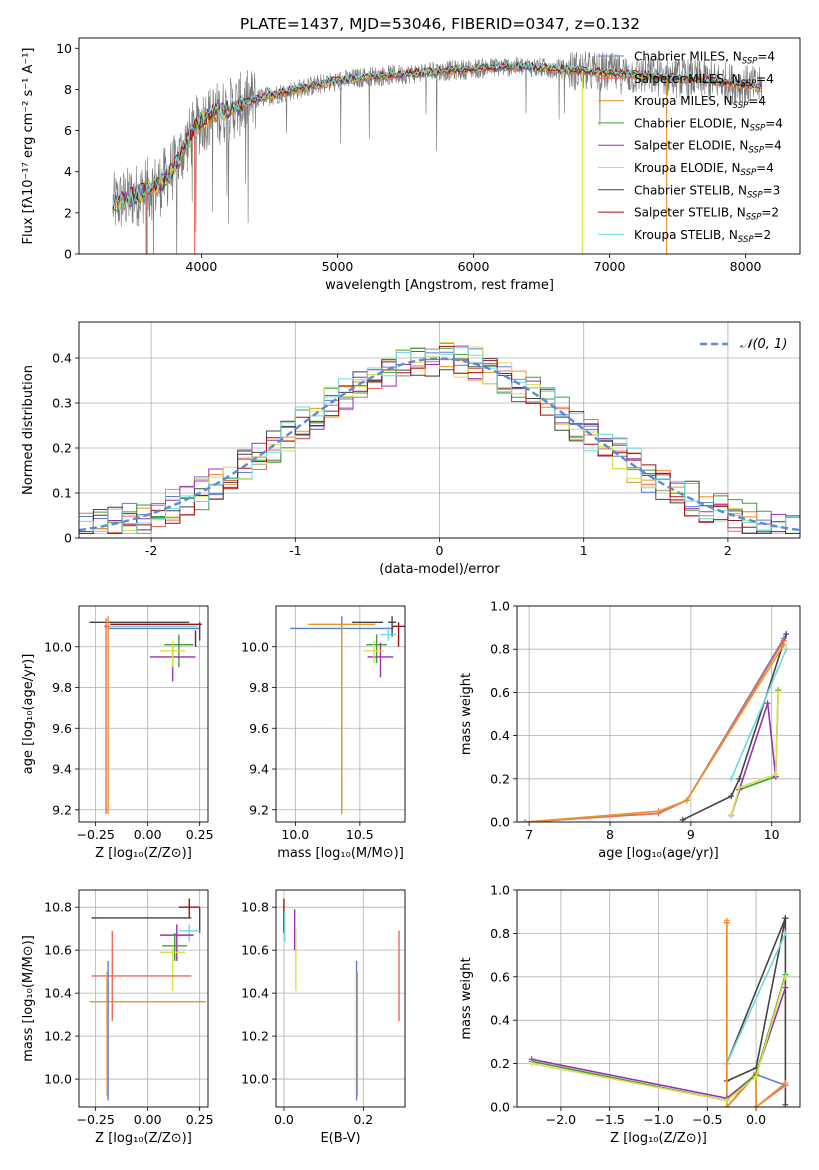  I want to click on x-axis-label: age [log₁₀(age/yr)], so click(658, 853).